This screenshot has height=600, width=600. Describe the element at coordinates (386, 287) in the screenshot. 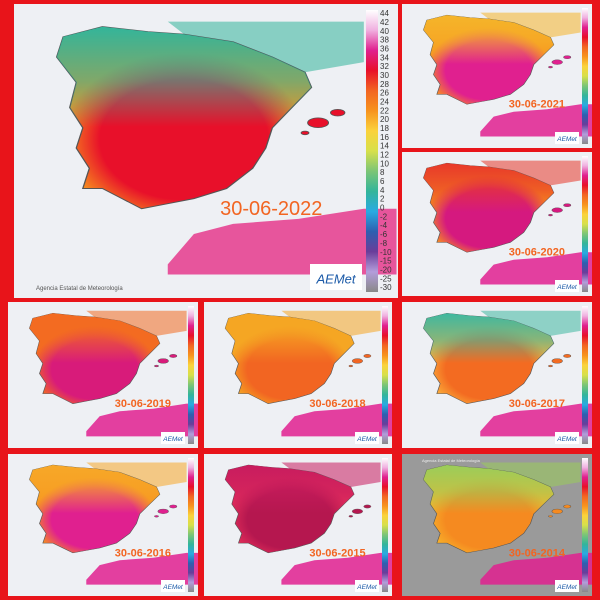

I see `scale-label: -30` at that location.